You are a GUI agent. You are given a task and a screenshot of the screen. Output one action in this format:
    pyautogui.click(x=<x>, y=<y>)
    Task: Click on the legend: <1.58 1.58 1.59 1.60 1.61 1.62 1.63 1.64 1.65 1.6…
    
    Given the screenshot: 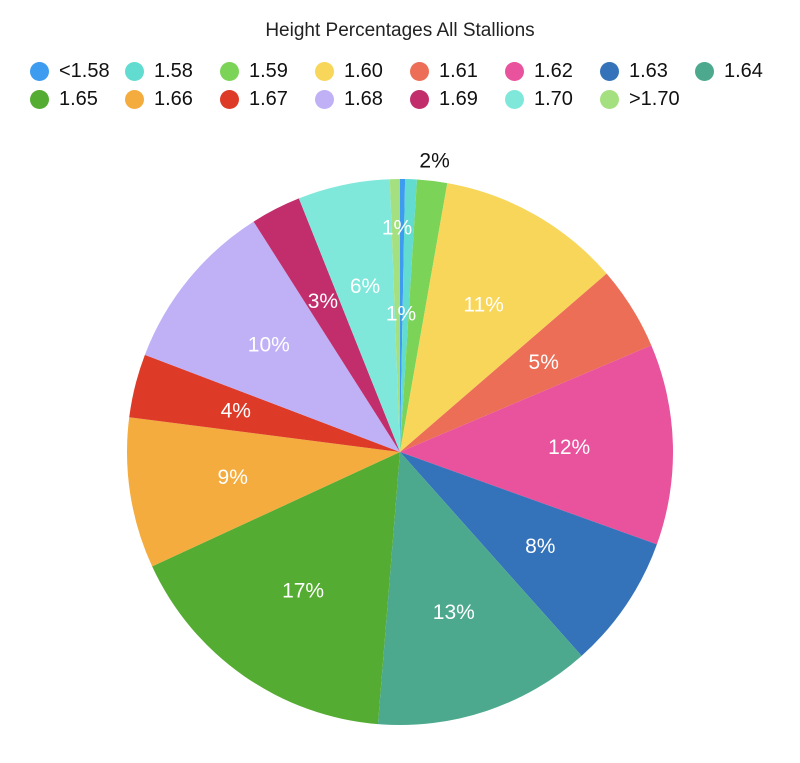 What is the action you would take?
    pyautogui.click(x=410, y=85)
    